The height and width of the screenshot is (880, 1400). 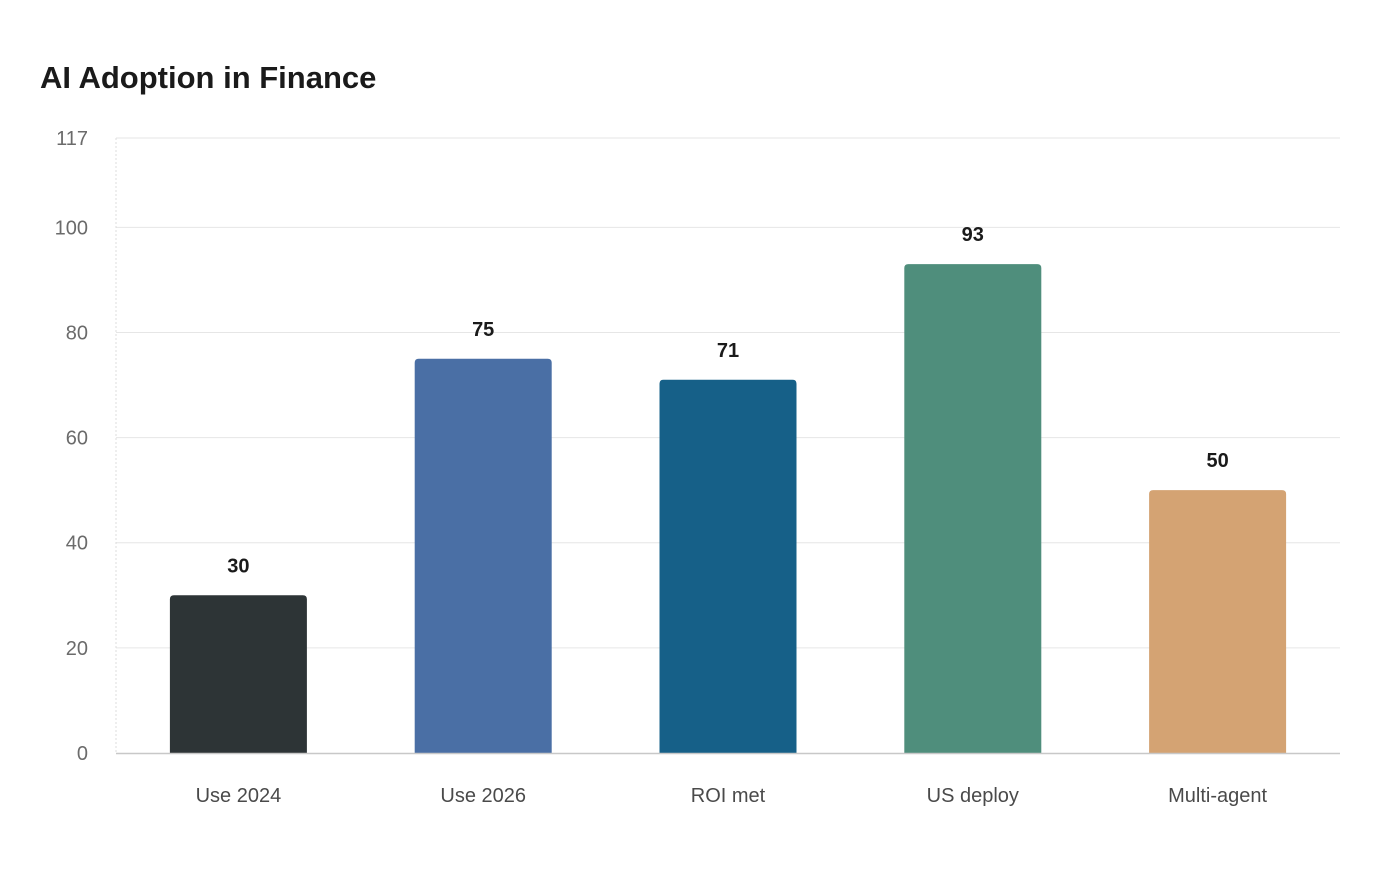 What do you see at coordinates (72, 139) in the screenshot?
I see `y-tick-label: 117` at bounding box center [72, 139].